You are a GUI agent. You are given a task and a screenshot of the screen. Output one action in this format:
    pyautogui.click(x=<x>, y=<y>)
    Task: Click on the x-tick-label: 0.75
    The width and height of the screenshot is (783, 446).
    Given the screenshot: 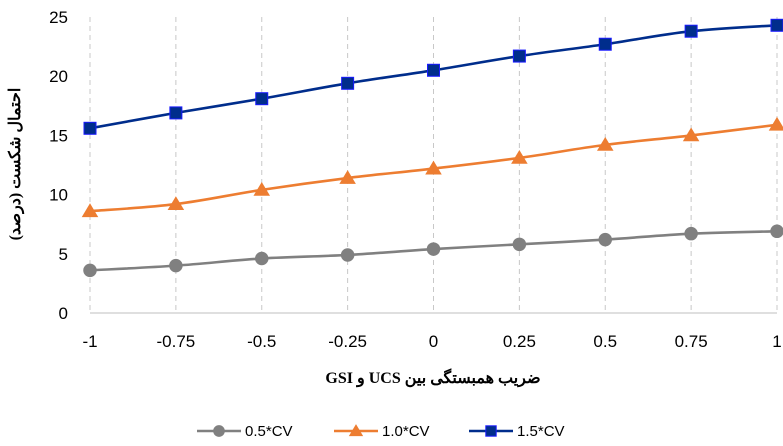 What is the action you would take?
    pyautogui.click(x=691, y=341)
    